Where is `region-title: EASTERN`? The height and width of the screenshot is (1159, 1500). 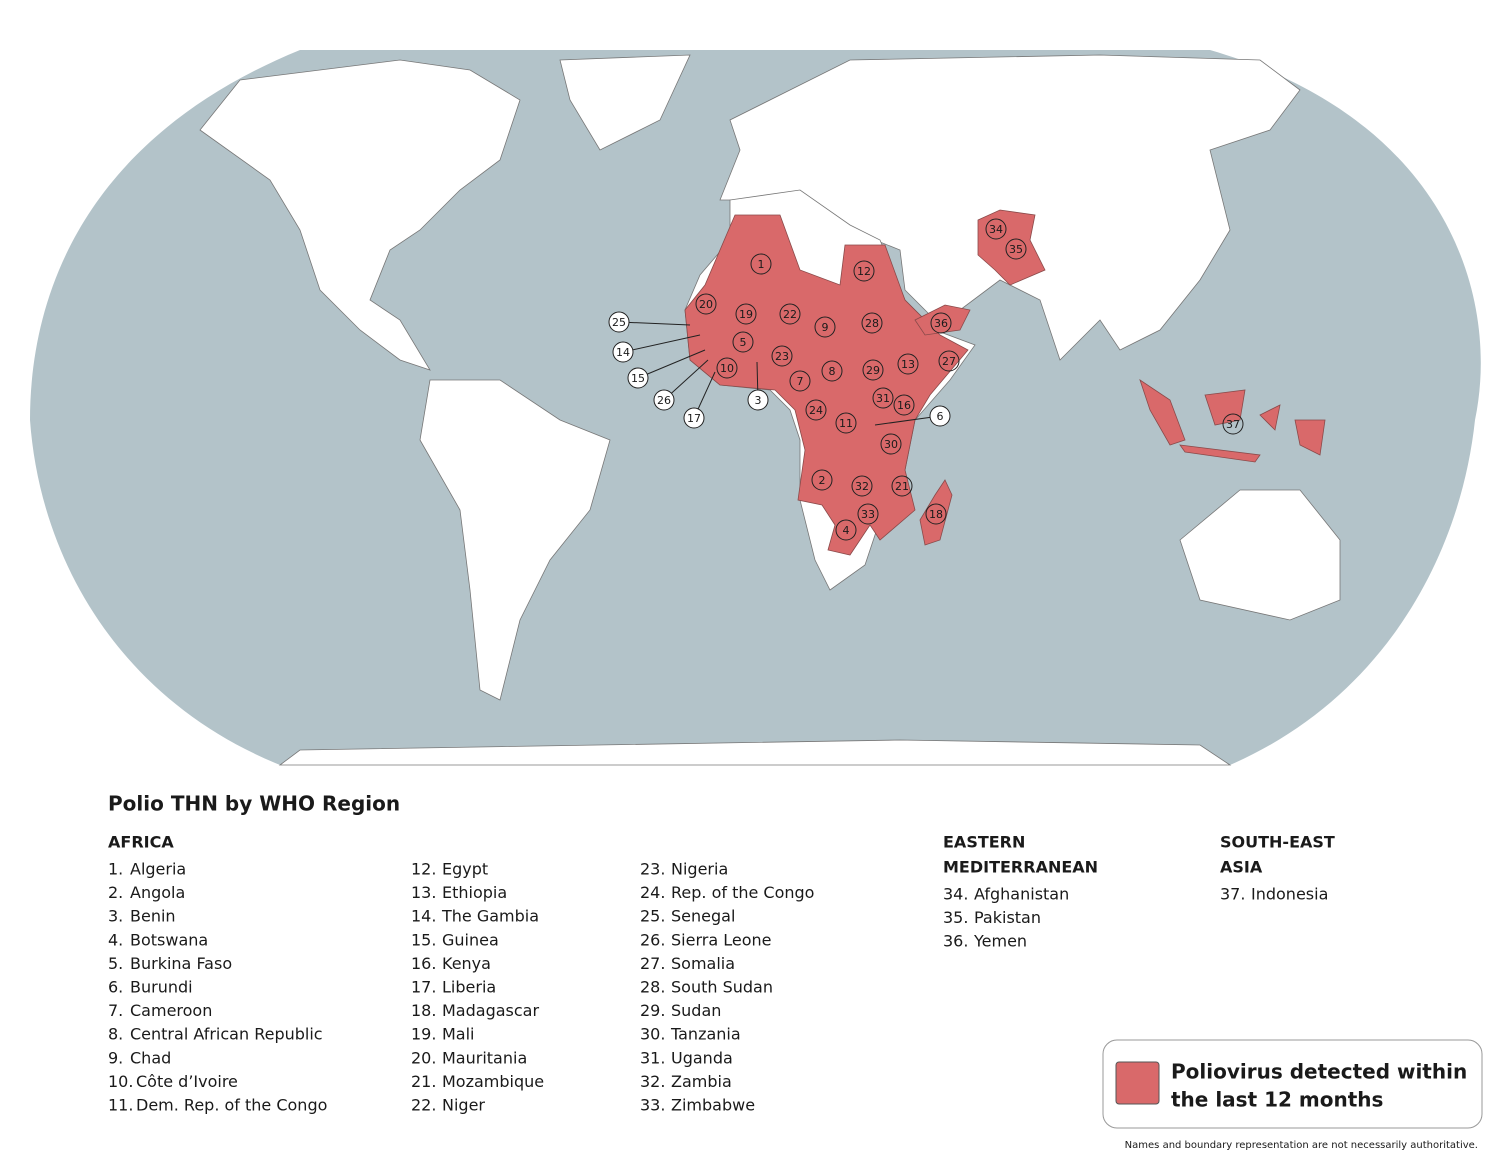 region-title: EASTERN is located at coordinates (984, 842).